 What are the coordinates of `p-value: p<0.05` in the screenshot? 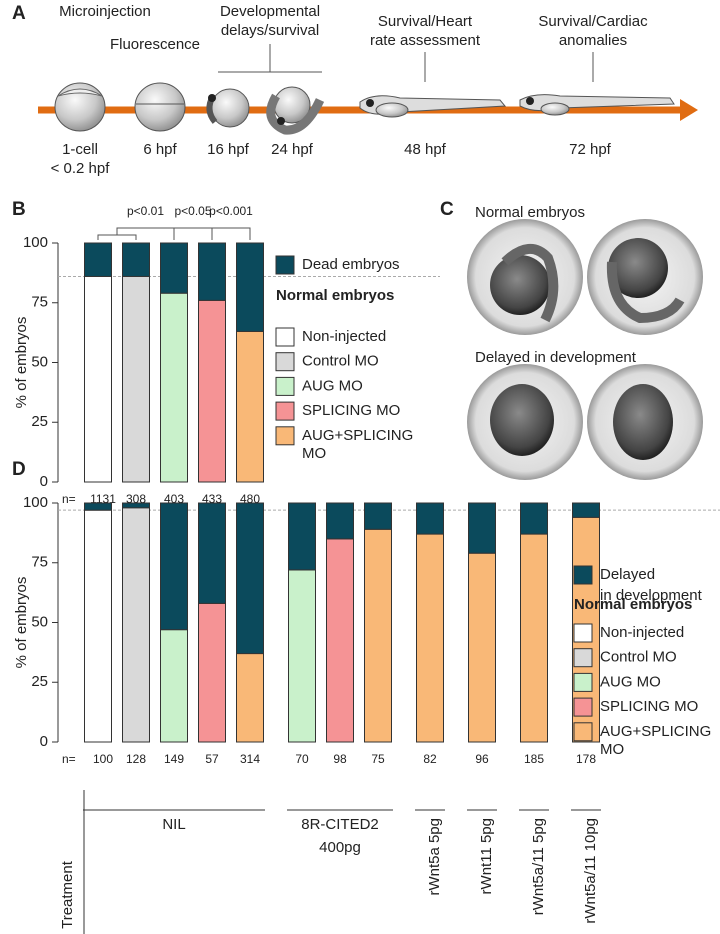 It's located at (192, 211).